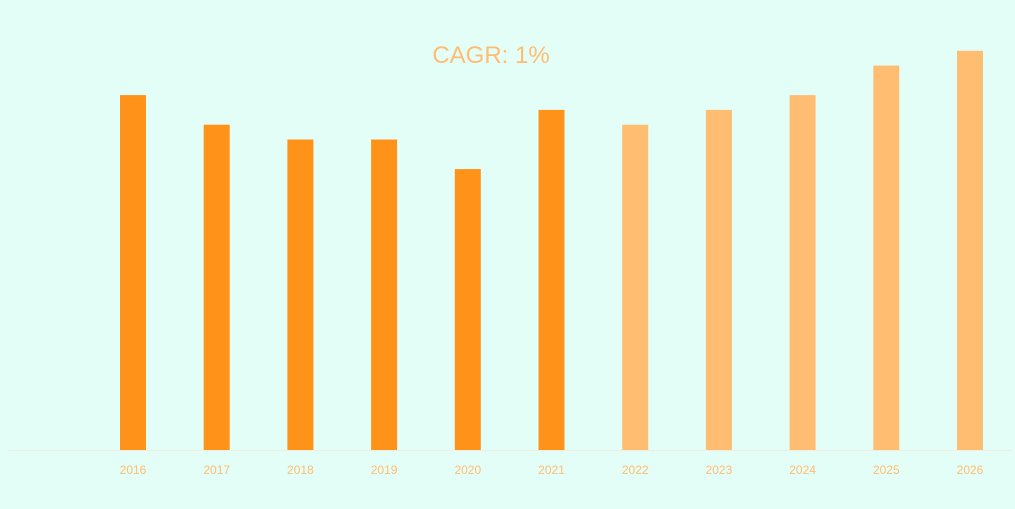 The height and width of the screenshot is (509, 1015). Describe the element at coordinates (635, 287) in the screenshot. I see `bar-2022` at that location.